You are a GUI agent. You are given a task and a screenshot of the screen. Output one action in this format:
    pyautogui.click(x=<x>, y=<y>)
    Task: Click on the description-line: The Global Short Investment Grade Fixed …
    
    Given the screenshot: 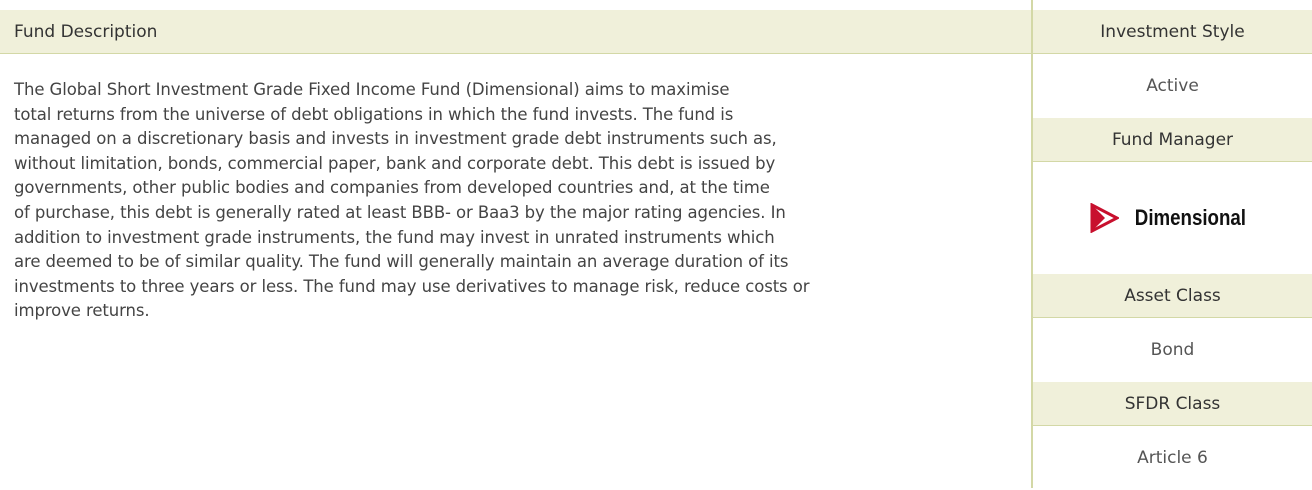 What is the action you would take?
    pyautogui.click(x=372, y=89)
    